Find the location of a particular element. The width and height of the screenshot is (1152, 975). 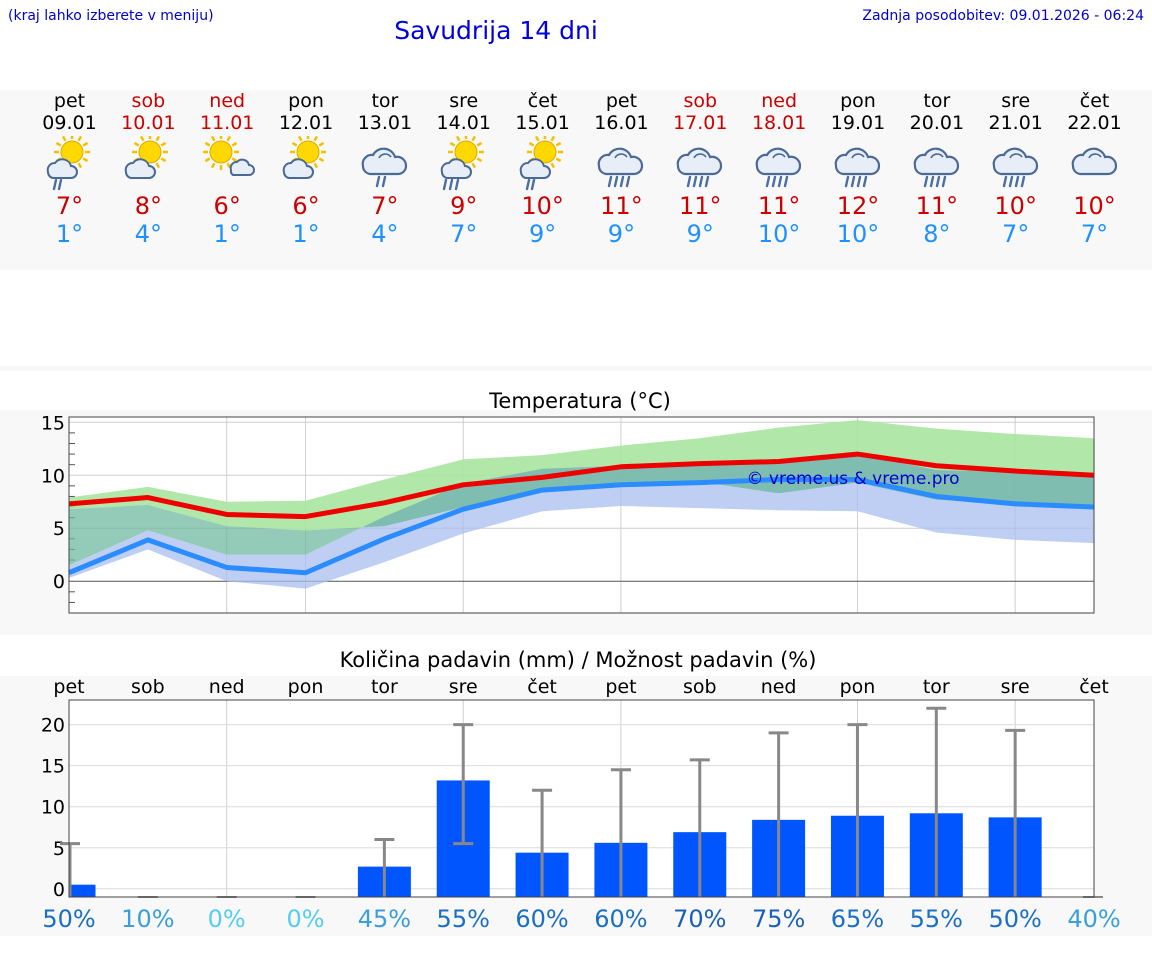

min-temp-band is located at coordinates (581, 521).